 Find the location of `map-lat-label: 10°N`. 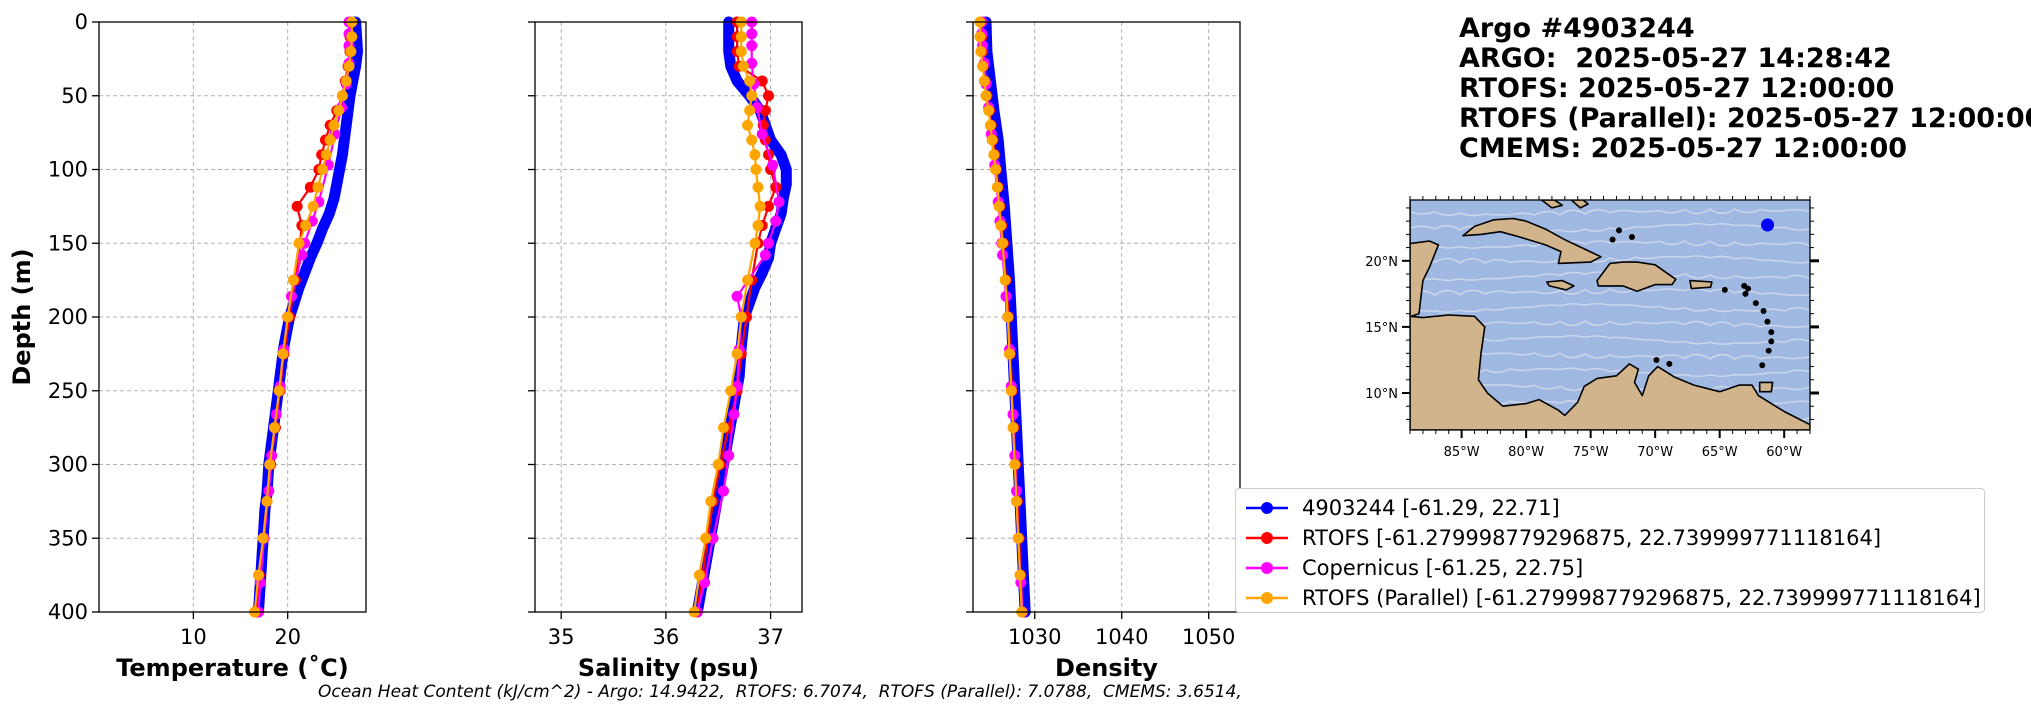

map-lat-label: 10°N is located at coordinates (1381, 394).